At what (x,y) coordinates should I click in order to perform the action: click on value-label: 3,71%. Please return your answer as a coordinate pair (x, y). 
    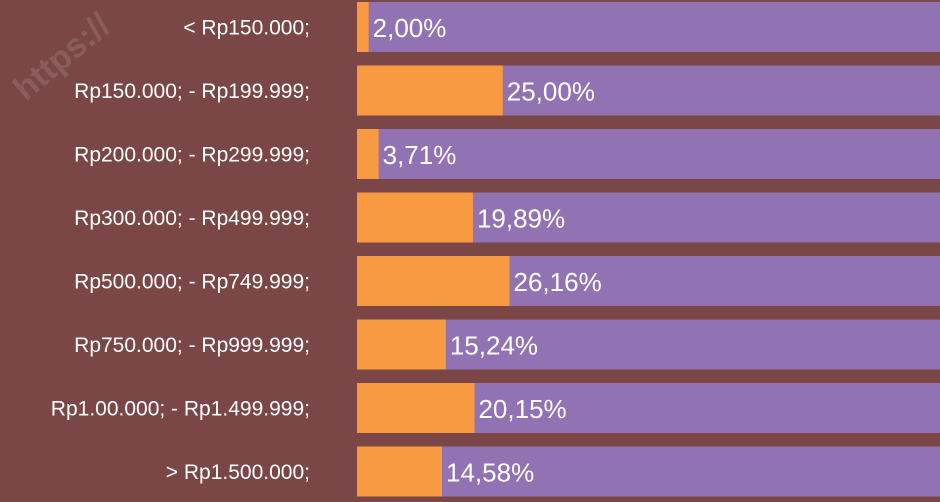
    Looking at the image, I should click on (420, 155).